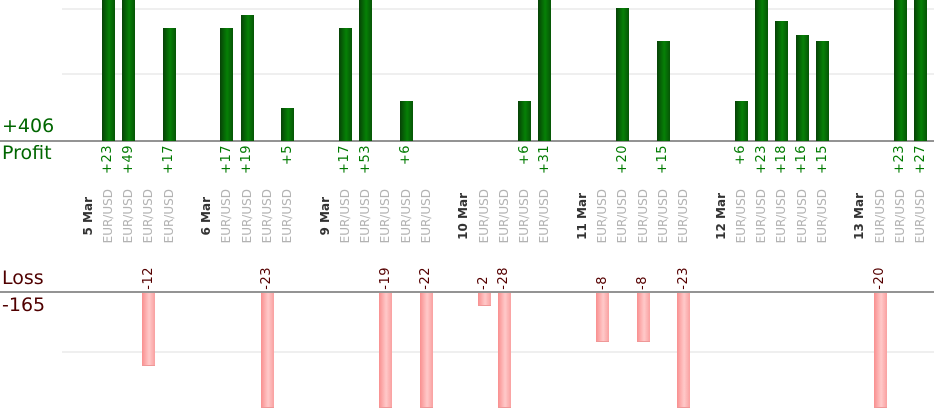  I want to click on trade-column: -20 EUR/USD, so click(880, 210).